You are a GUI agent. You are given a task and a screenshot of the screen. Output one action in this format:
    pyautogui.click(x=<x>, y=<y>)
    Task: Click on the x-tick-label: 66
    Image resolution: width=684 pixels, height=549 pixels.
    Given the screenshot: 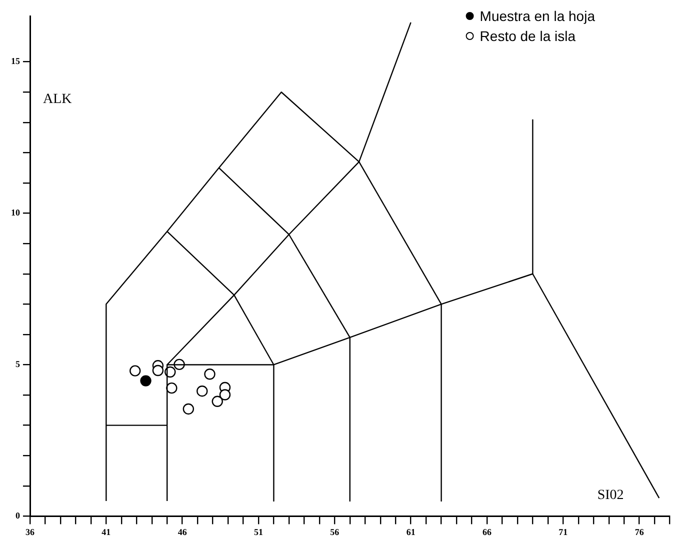 What is the action you would take?
    pyautogui.click(x=487, y=531)
    